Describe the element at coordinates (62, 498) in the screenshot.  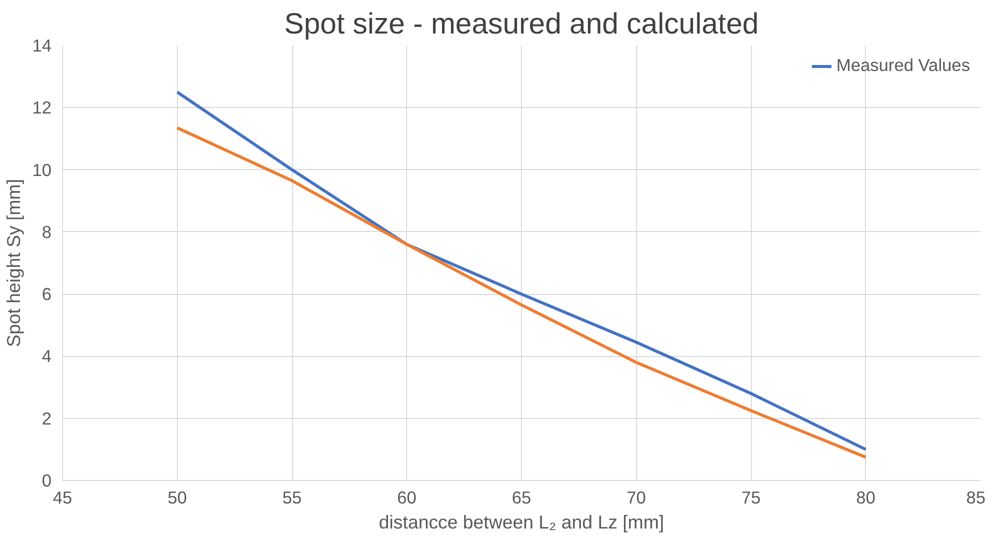
I see `x-tick-label: 45` at that location.